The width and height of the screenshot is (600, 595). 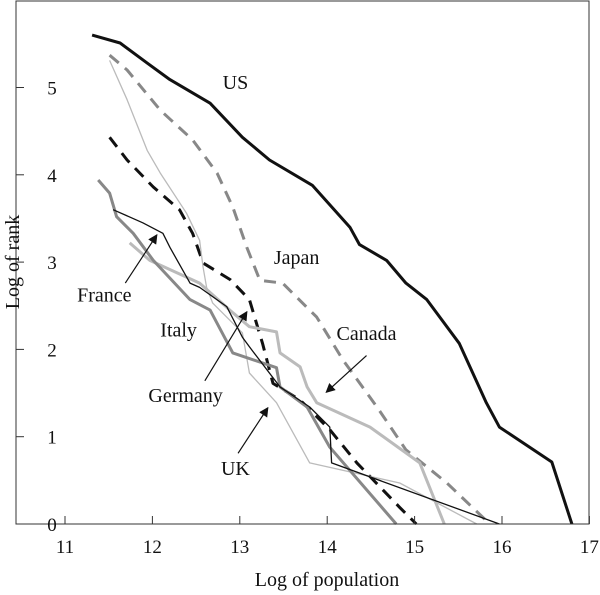 What do you see at coordinates (589, 547) in the screenshot?
I see `x-tick-label: 17` at bounding box center [589, 547].